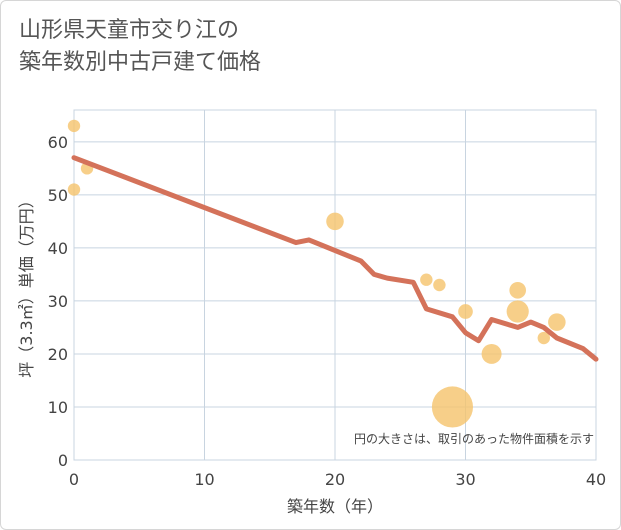 The width and height of the screenshot is (621, 530). Describe the element at coordinates (596, 479) in the screenshot. I see `x-tick-label: 40` at that location.